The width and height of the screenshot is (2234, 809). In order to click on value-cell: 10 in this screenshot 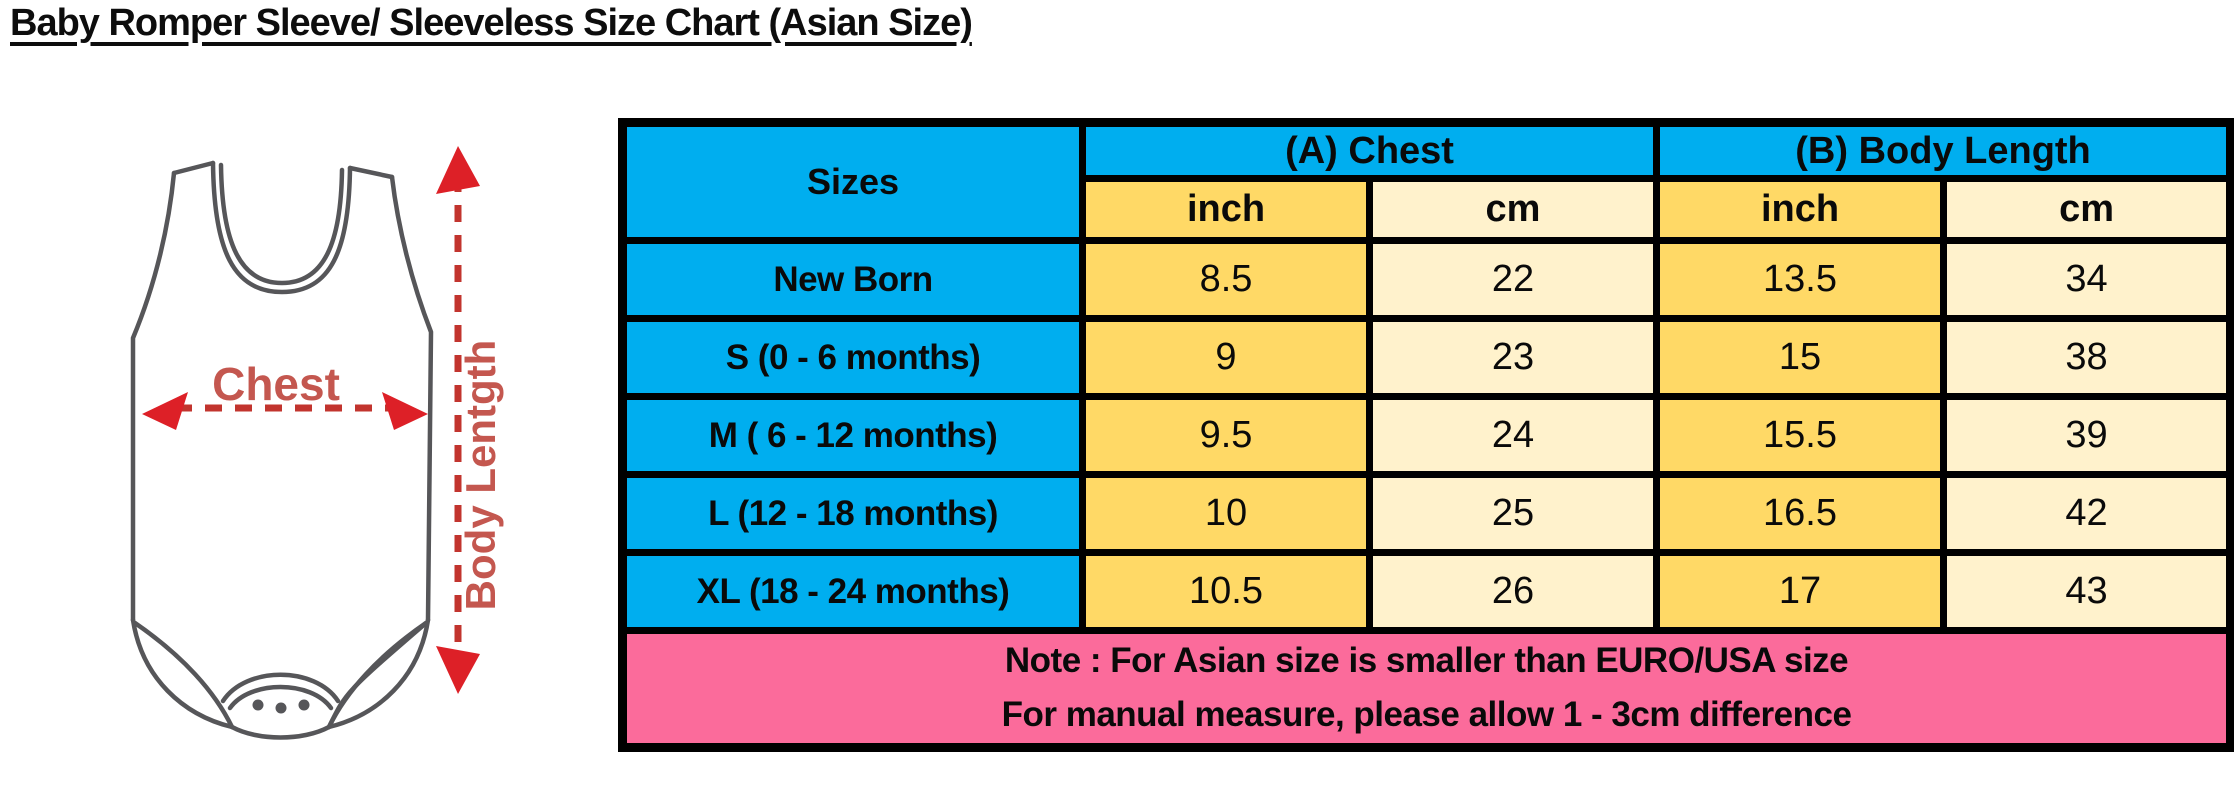, I will do `click(1226, 513)`.